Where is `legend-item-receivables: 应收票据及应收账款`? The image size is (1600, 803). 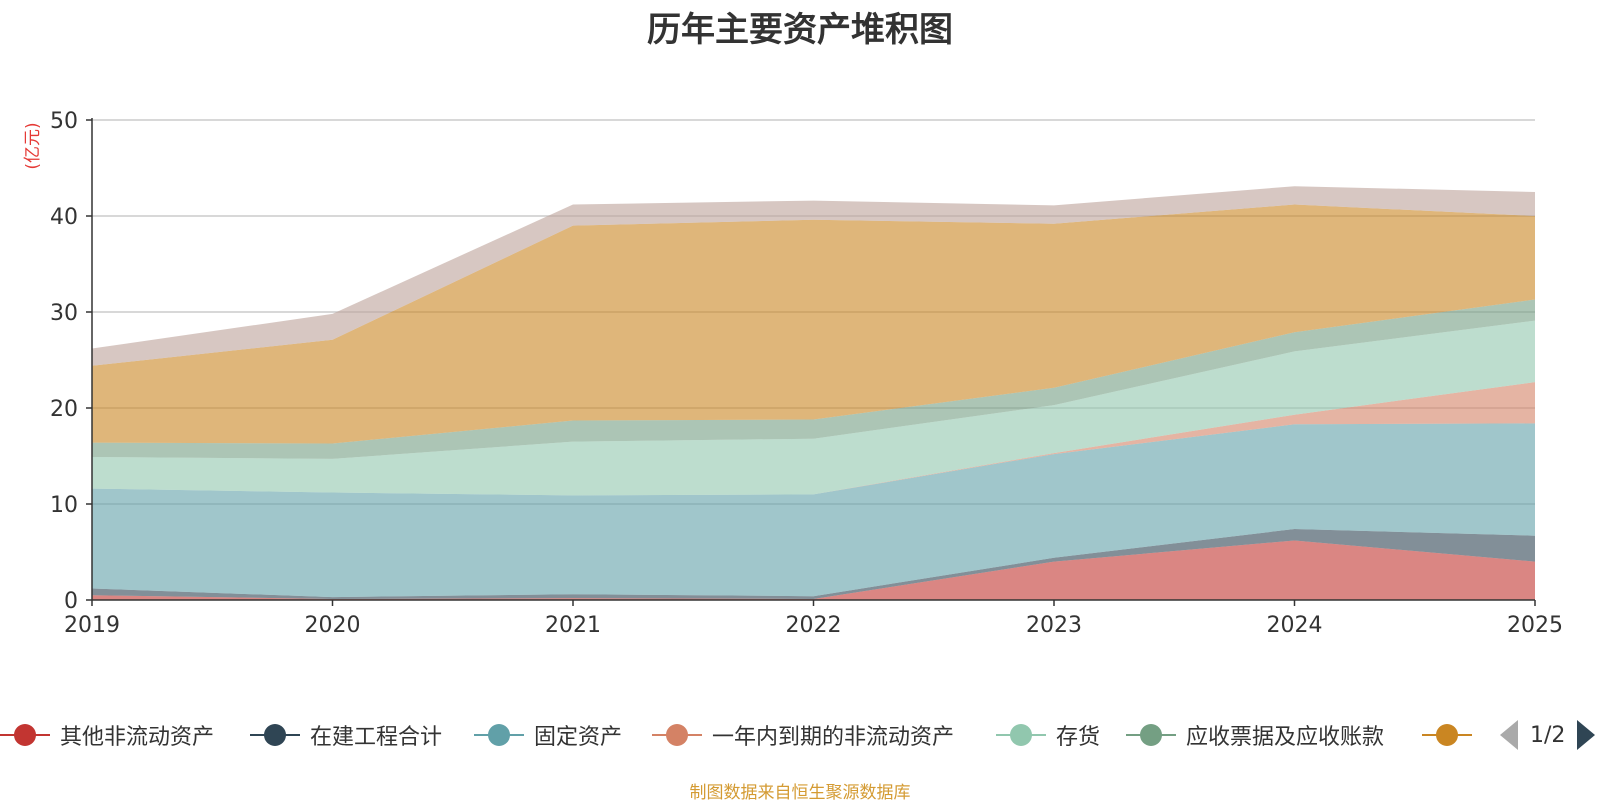
legend-item-receivables: 应收票据及应收账款 is located at coordinates (1255, 735).